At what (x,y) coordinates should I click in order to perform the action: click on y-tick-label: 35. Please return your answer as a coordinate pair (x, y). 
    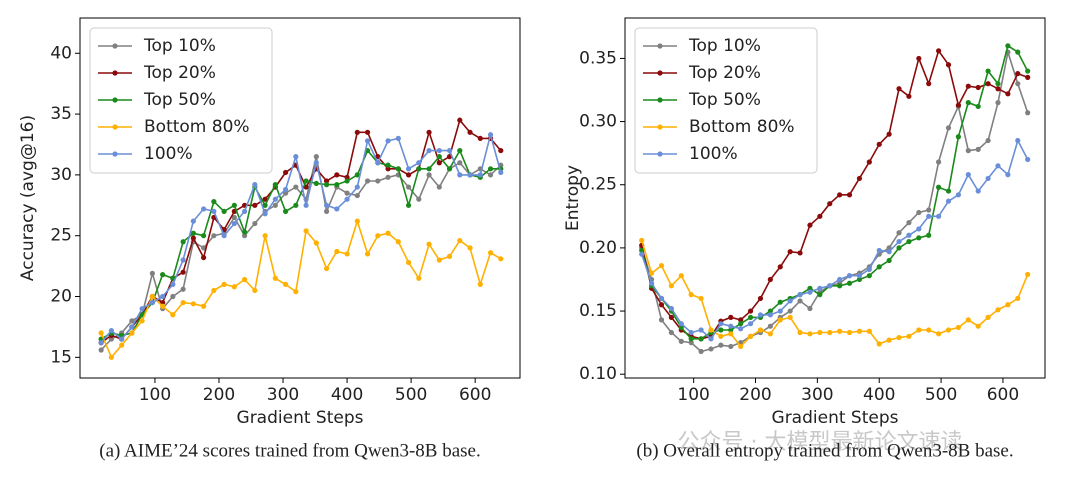
    Looking at the image, I should click on (61, 114).